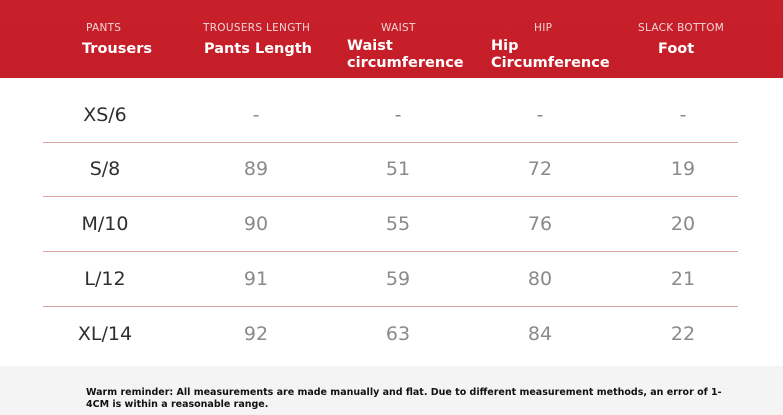 This screenshot has height=415, width=783. I want to click on waist-value: -, so click(398, 115).